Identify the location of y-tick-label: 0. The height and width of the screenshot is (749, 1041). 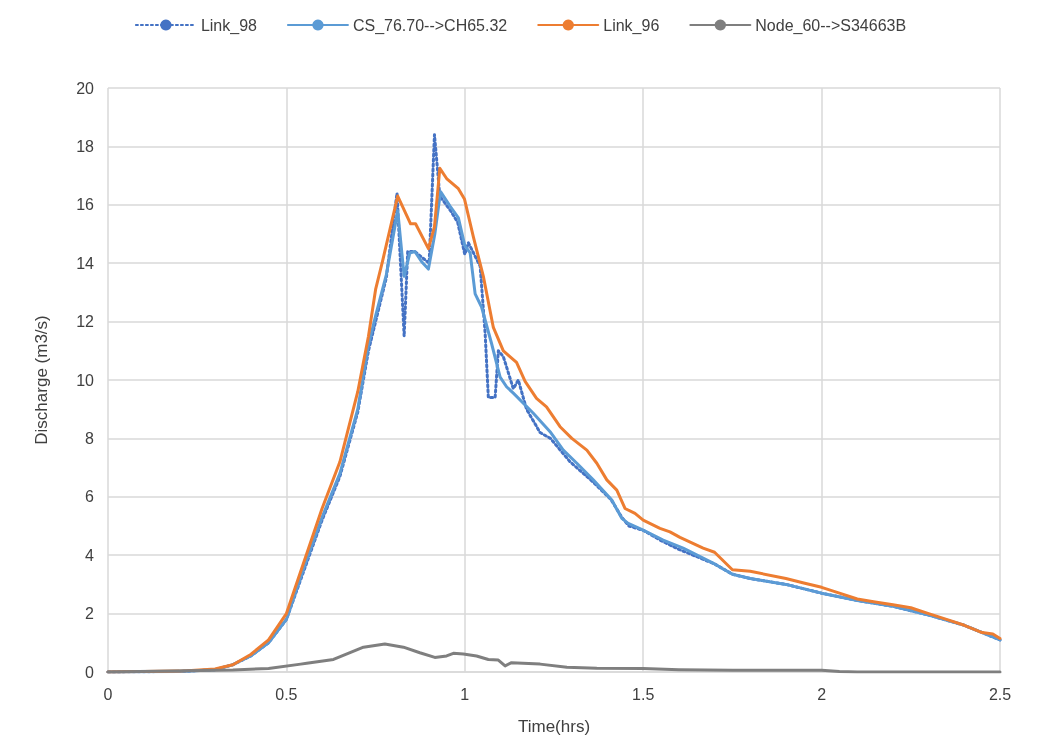
(90, 672).